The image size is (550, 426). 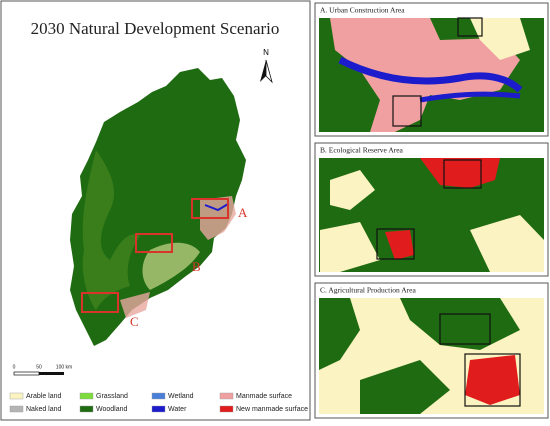 What do you see at coordinates (14, 367) in the screenshot?
I see `scale-label: 0` at bounding box center [14, 367].